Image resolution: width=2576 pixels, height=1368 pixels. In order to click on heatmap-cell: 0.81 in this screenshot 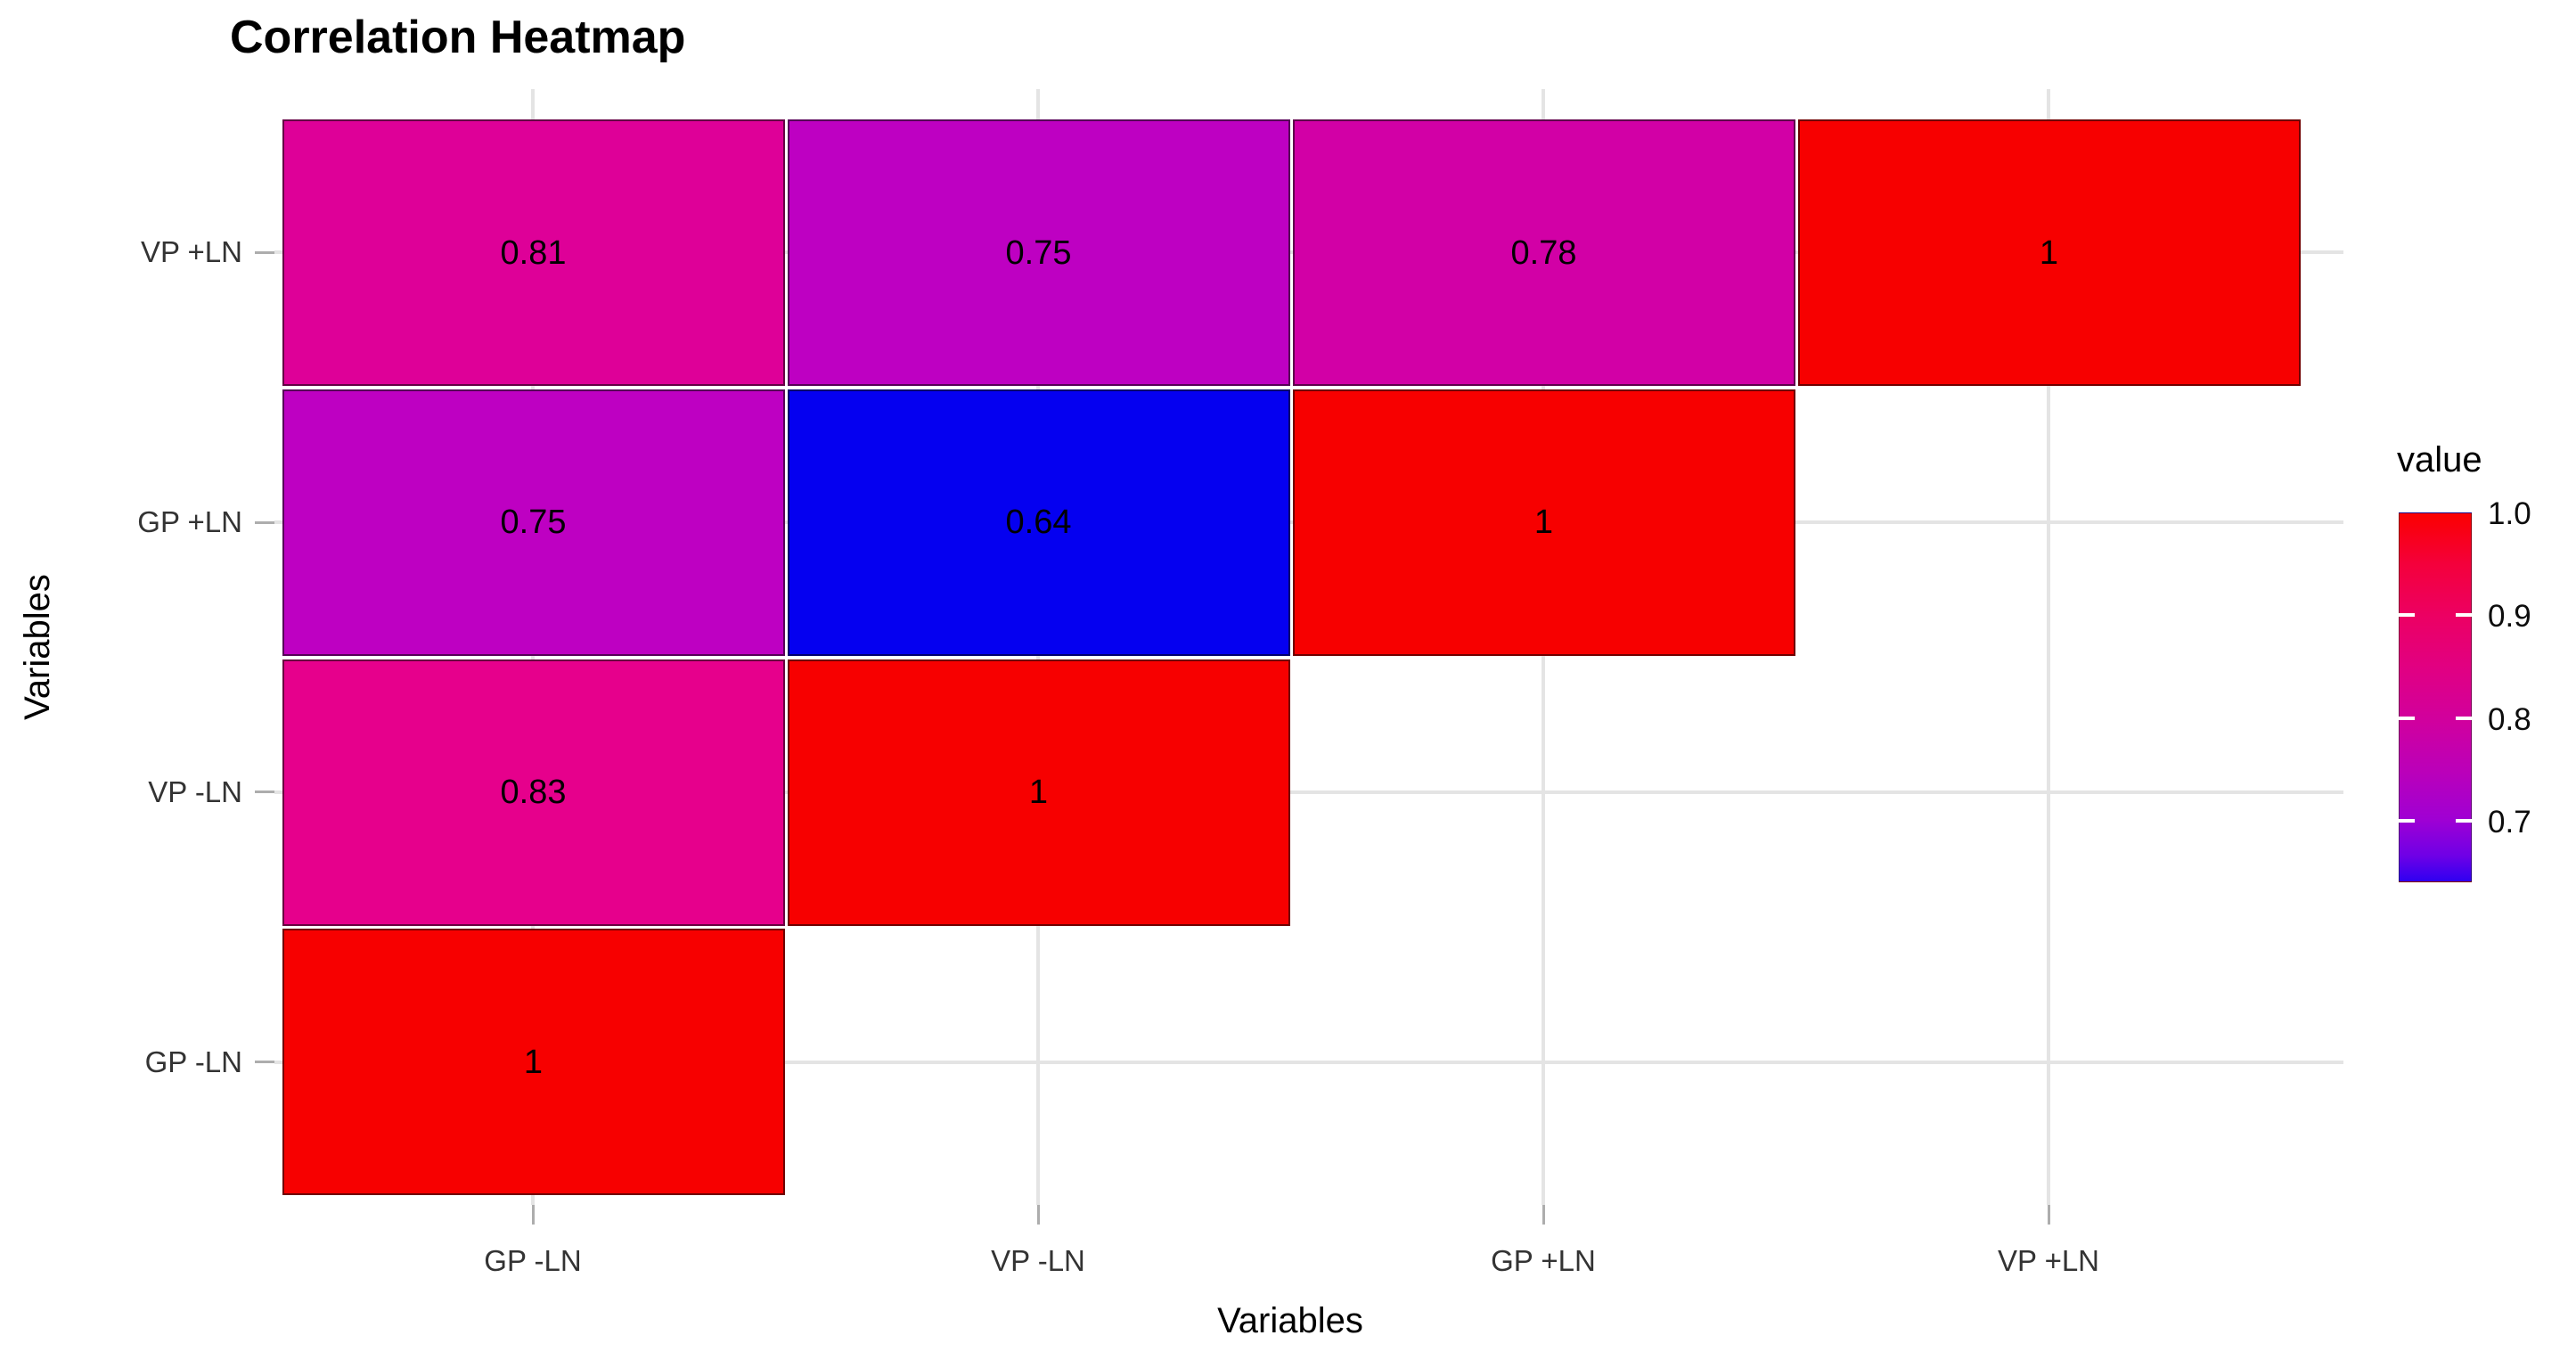, I will do `click(533, 252)`.